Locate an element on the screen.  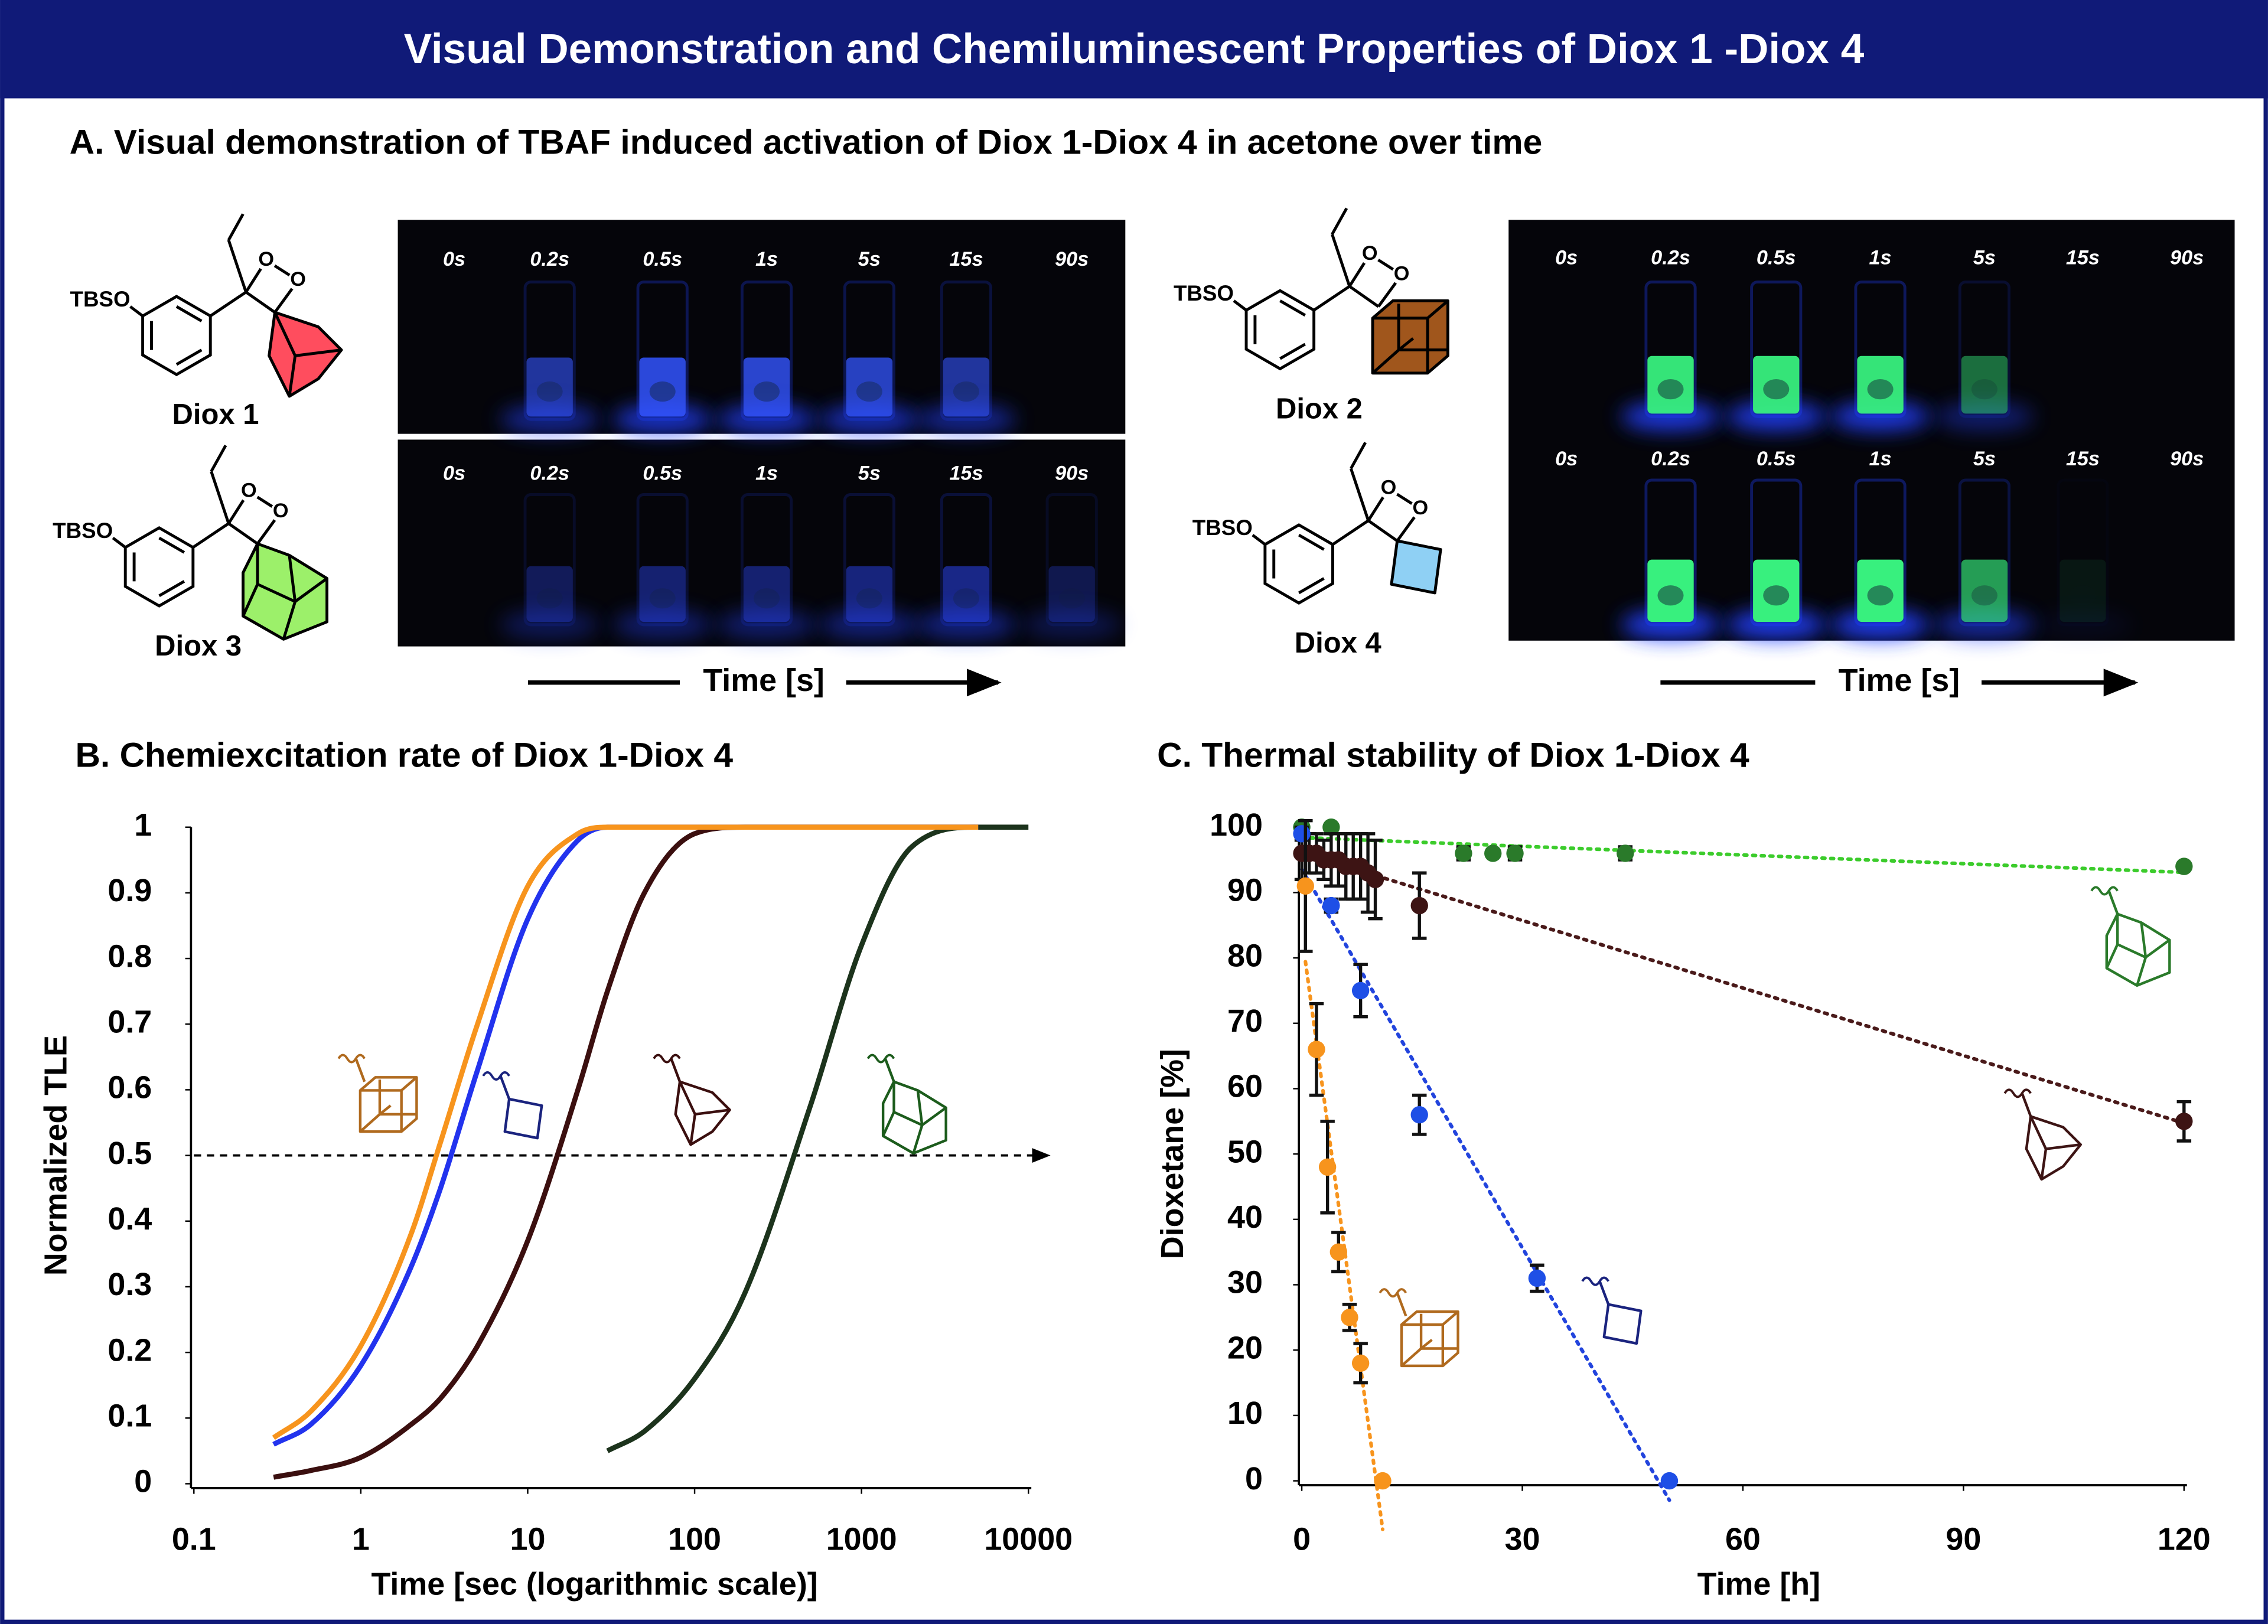
y-tick-label: 90 is located at coordinates (1245, 890).